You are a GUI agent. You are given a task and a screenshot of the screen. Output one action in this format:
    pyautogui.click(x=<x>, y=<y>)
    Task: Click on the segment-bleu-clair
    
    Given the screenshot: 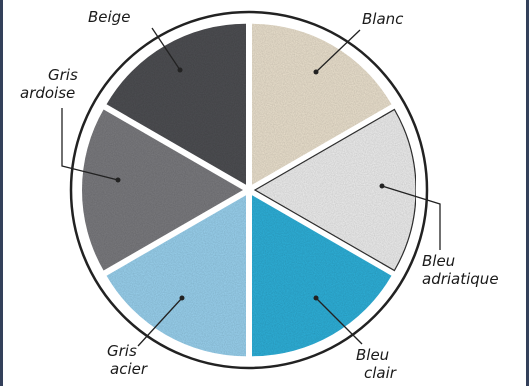 What is the action you would take?
    pyautogui.click(x=176, y=276)
    